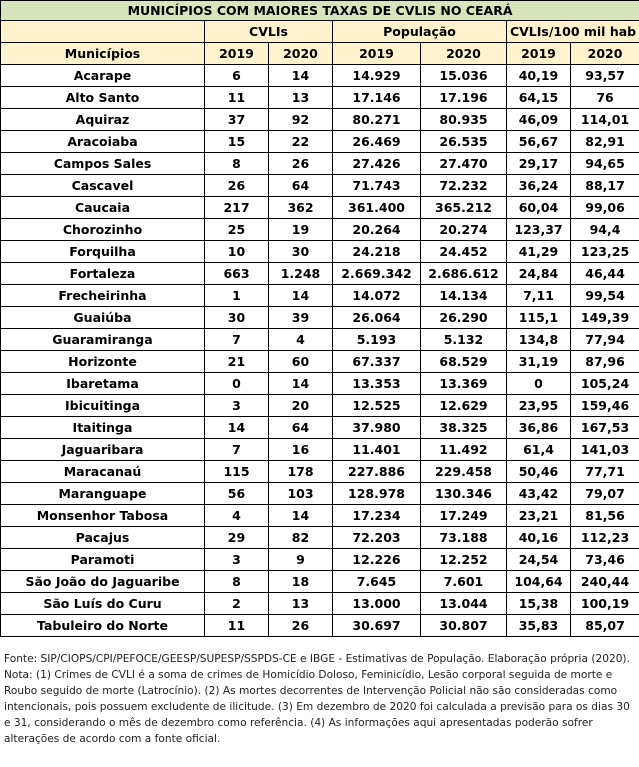 The width and height of the screenshot is (639, 767). I want to click on municipality: Alto Santo, so click(102, 97).